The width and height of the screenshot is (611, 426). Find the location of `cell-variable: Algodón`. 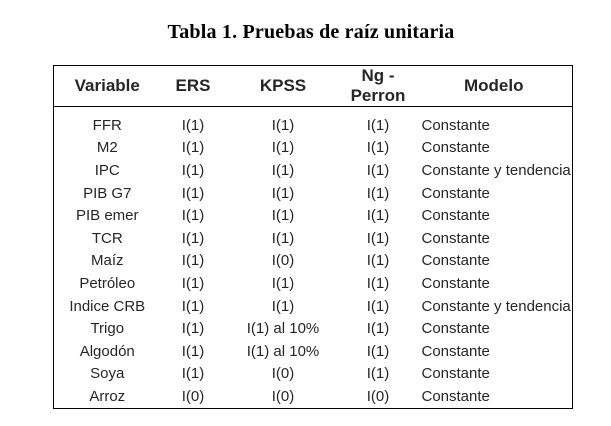

cell-variable: Algodón is located at coordinates (107, 351).